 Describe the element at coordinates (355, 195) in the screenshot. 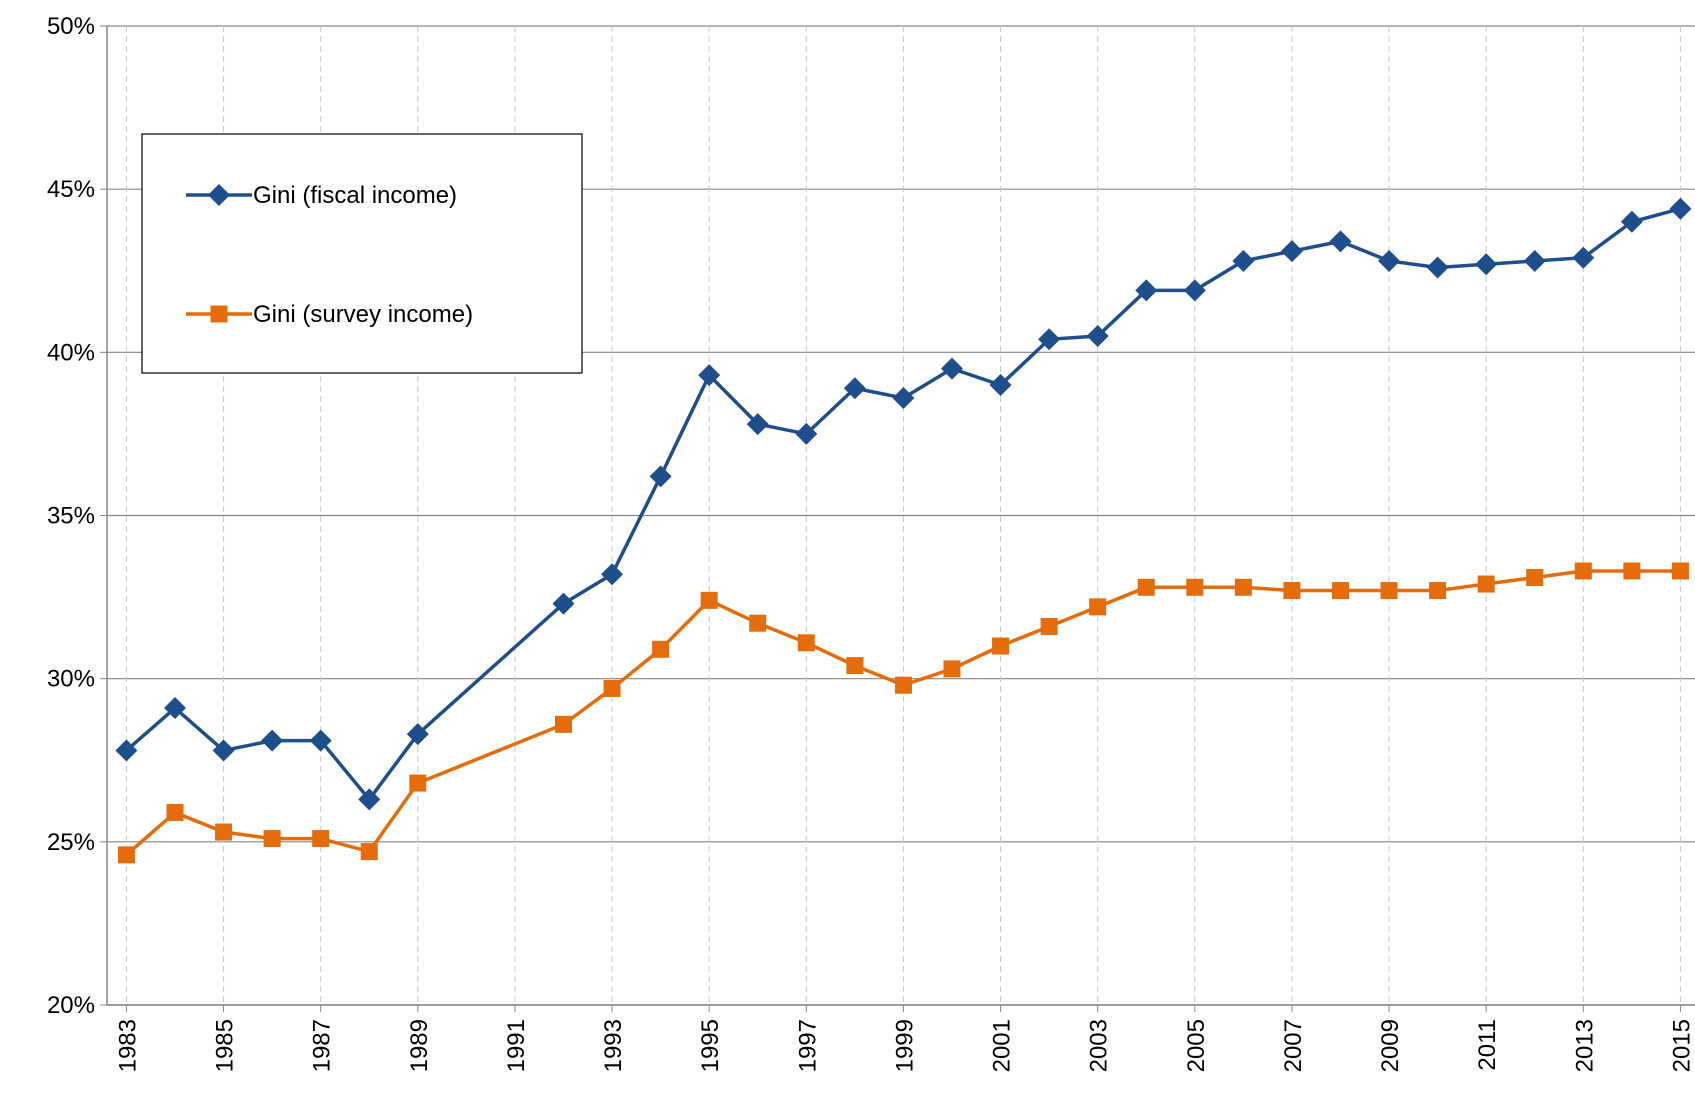

I see `legend-label: Gini (fiscal income)` at that location.